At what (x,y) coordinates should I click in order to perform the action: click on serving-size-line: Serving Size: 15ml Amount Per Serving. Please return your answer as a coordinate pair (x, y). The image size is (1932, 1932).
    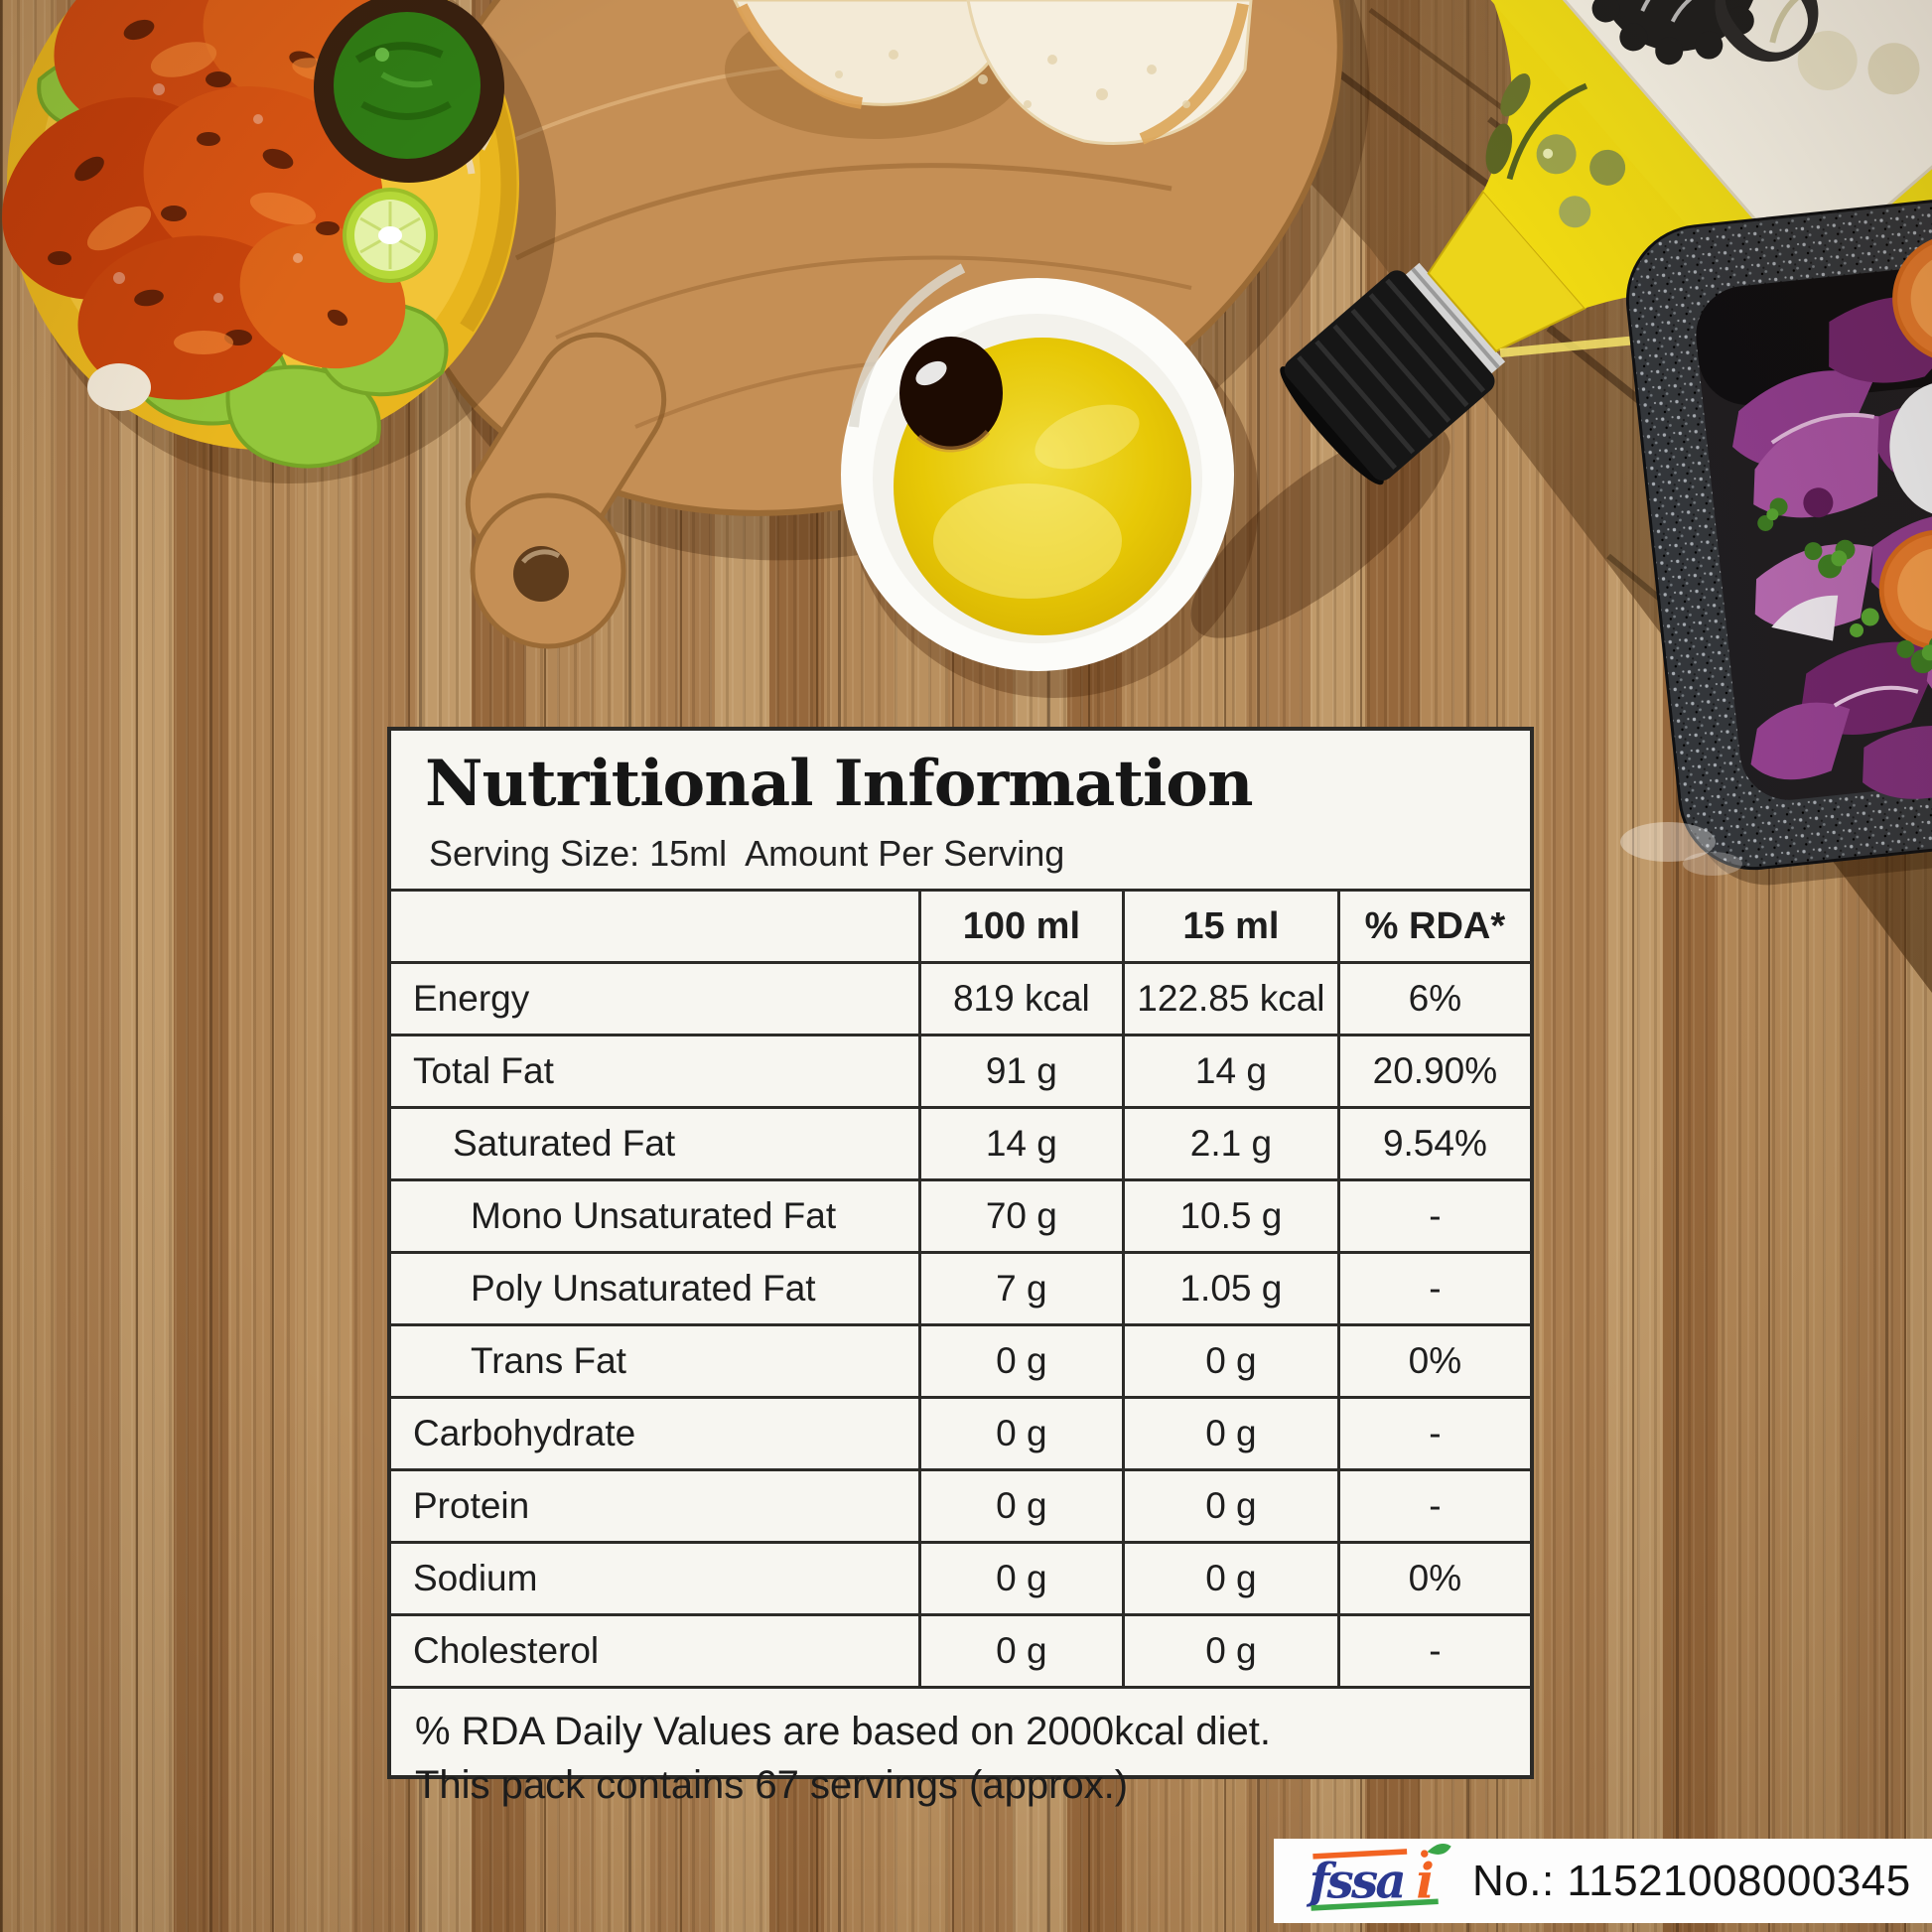
    Looking at the image, I should click on (747, 853).